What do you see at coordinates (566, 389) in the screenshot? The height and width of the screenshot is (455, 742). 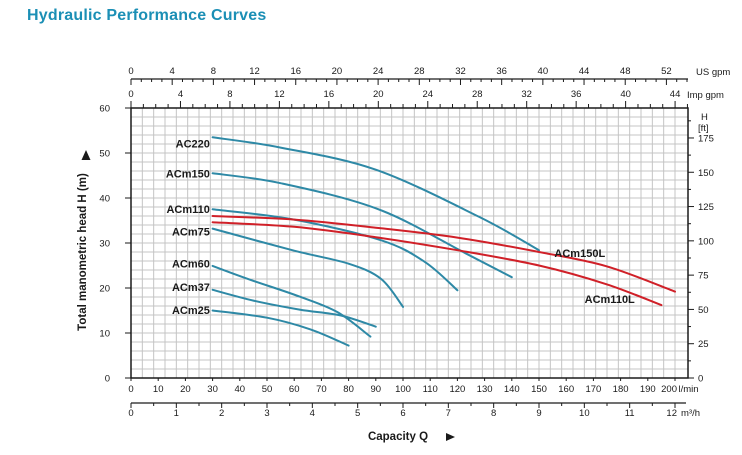 I see `tick-label: 160` at bounding box center [566, 389].